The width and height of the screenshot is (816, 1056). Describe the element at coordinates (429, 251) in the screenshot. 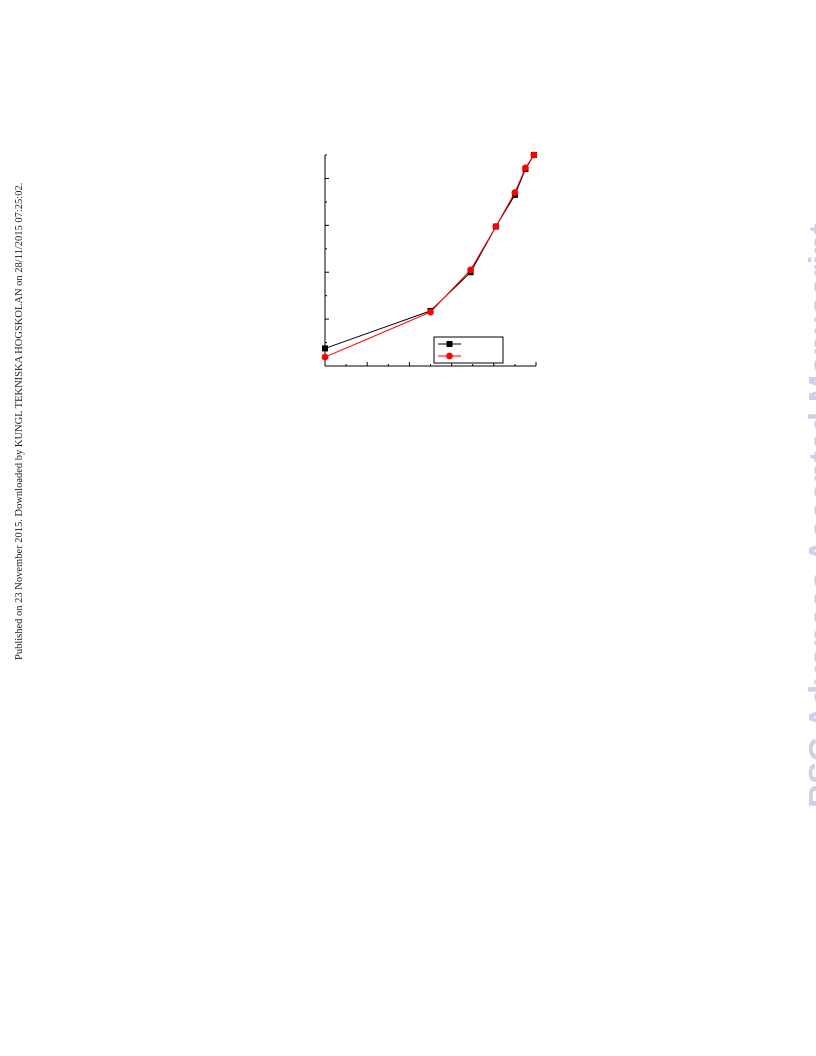

I see `series-1-line` at that location.